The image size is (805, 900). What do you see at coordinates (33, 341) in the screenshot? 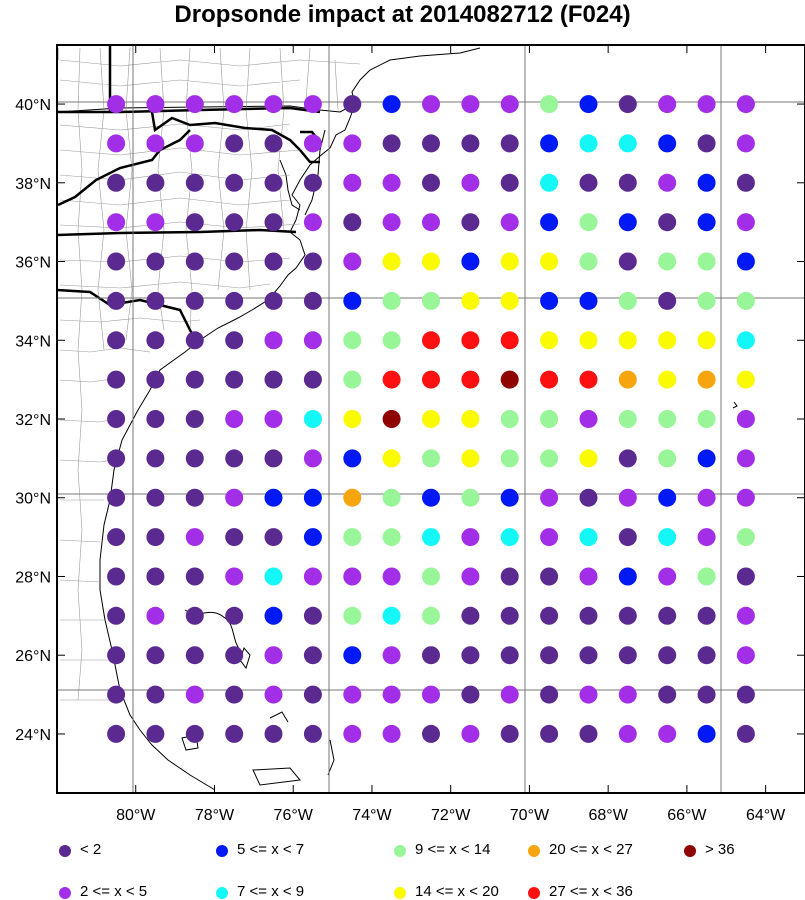
I see `lat-label: 34°N` at bounding box center [33, 341].